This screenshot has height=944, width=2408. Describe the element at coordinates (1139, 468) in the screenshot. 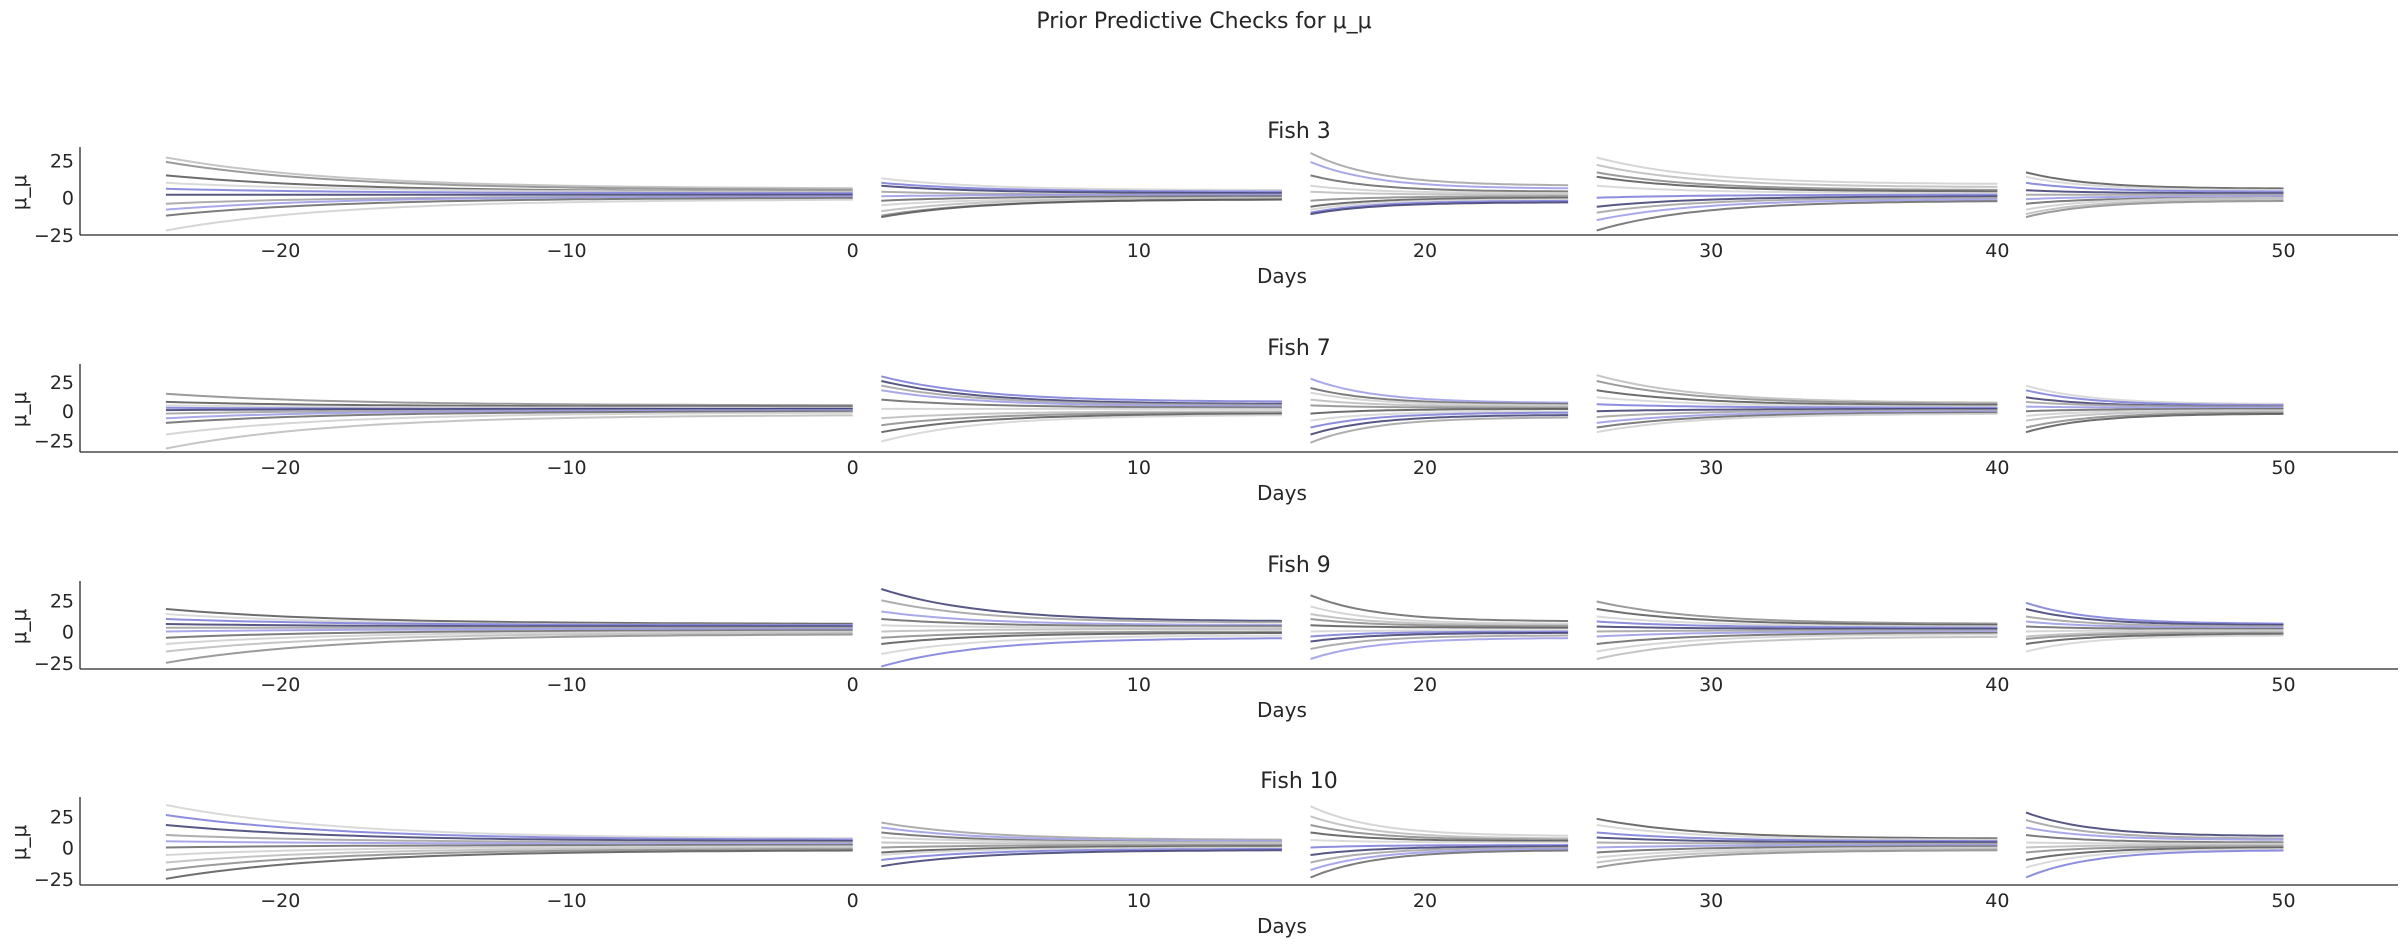

I see `x-tick-label: 10` at that location.